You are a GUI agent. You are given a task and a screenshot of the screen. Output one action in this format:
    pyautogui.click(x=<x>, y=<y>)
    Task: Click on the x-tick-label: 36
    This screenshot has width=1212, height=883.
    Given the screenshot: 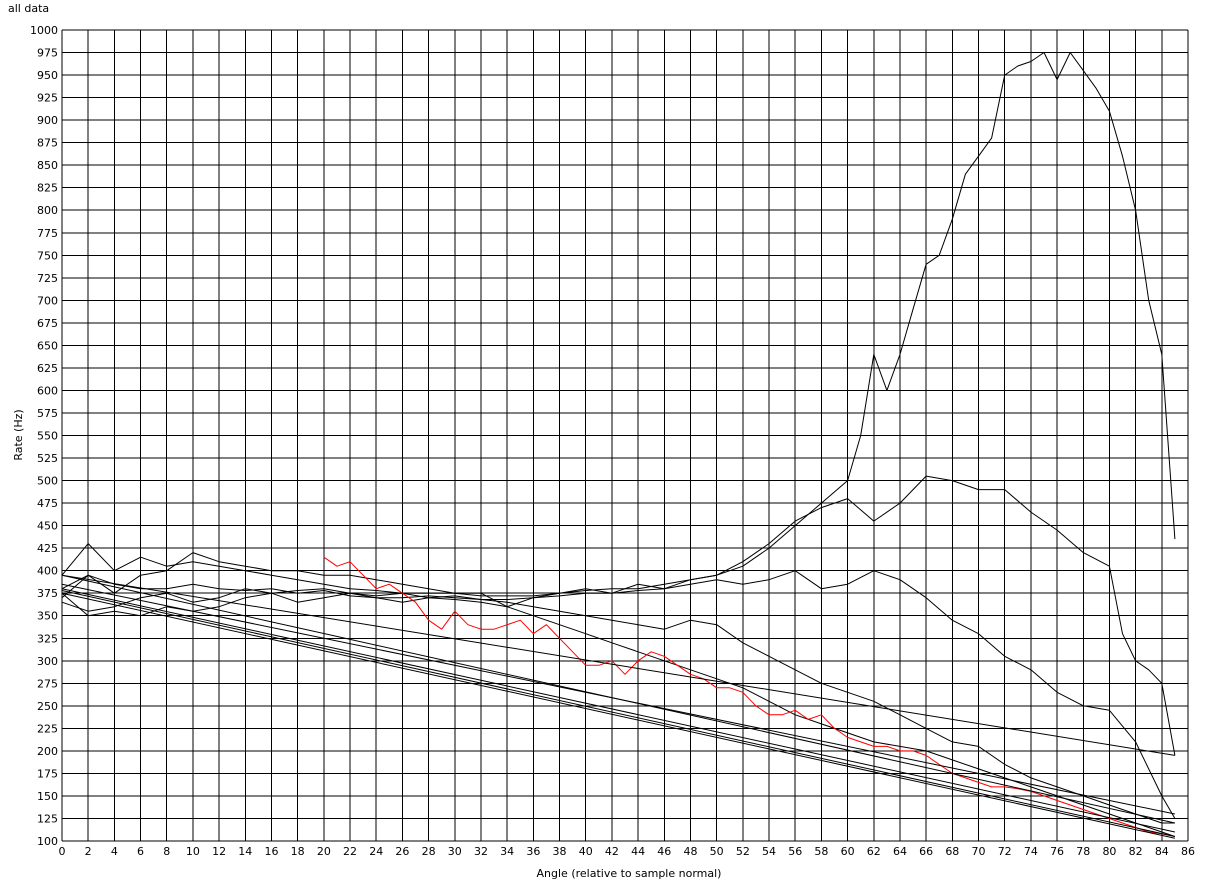 What is the action you would take?
    pyautogui.click(x=533, y=851)
    